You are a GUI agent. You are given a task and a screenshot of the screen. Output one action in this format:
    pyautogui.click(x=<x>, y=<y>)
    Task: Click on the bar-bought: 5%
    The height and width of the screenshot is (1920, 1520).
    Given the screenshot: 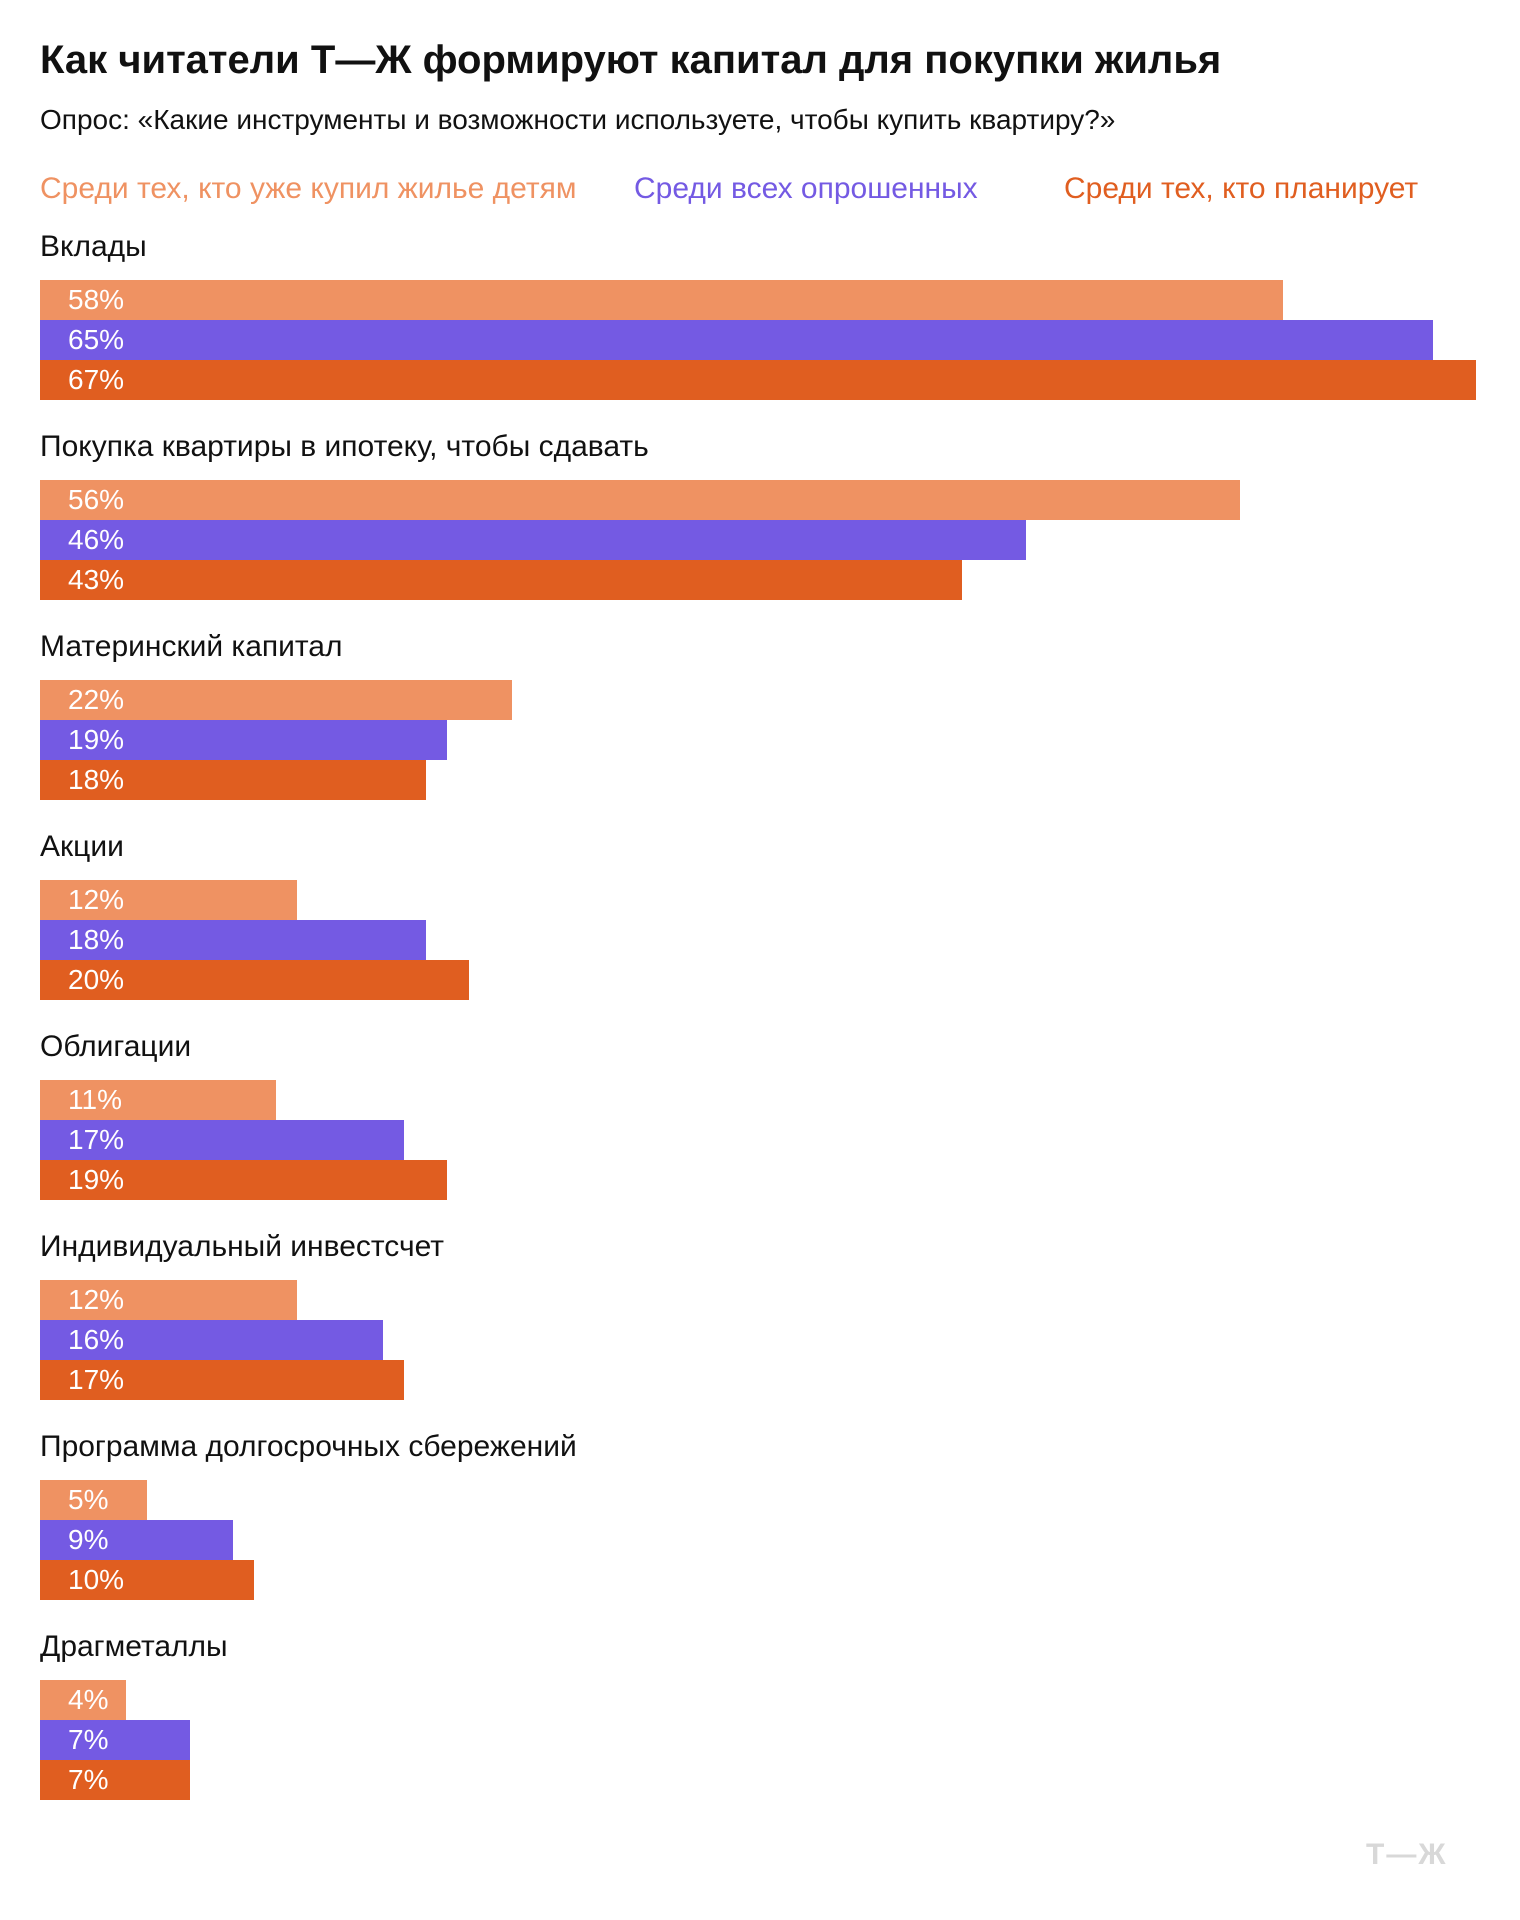 What is the action you would take?
    pyautogui.click(x=94, y=1500)
    